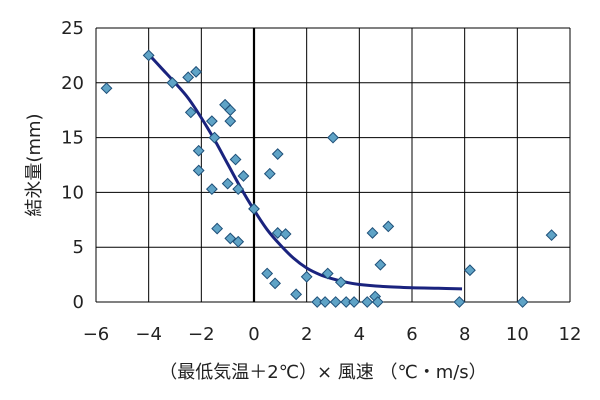 The width and height of the screenshot is (600, 400). I want to click on y-tick-label: 5, so click(78, 247).